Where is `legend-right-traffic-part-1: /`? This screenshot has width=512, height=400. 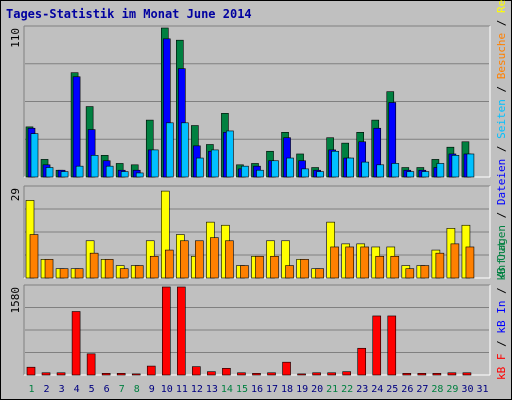 legend-right-traffic-part-1: / is located at coordinates (501, 344).